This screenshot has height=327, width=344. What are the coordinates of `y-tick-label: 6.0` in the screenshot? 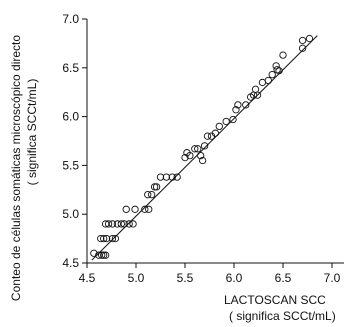 It's located at (70, 117).